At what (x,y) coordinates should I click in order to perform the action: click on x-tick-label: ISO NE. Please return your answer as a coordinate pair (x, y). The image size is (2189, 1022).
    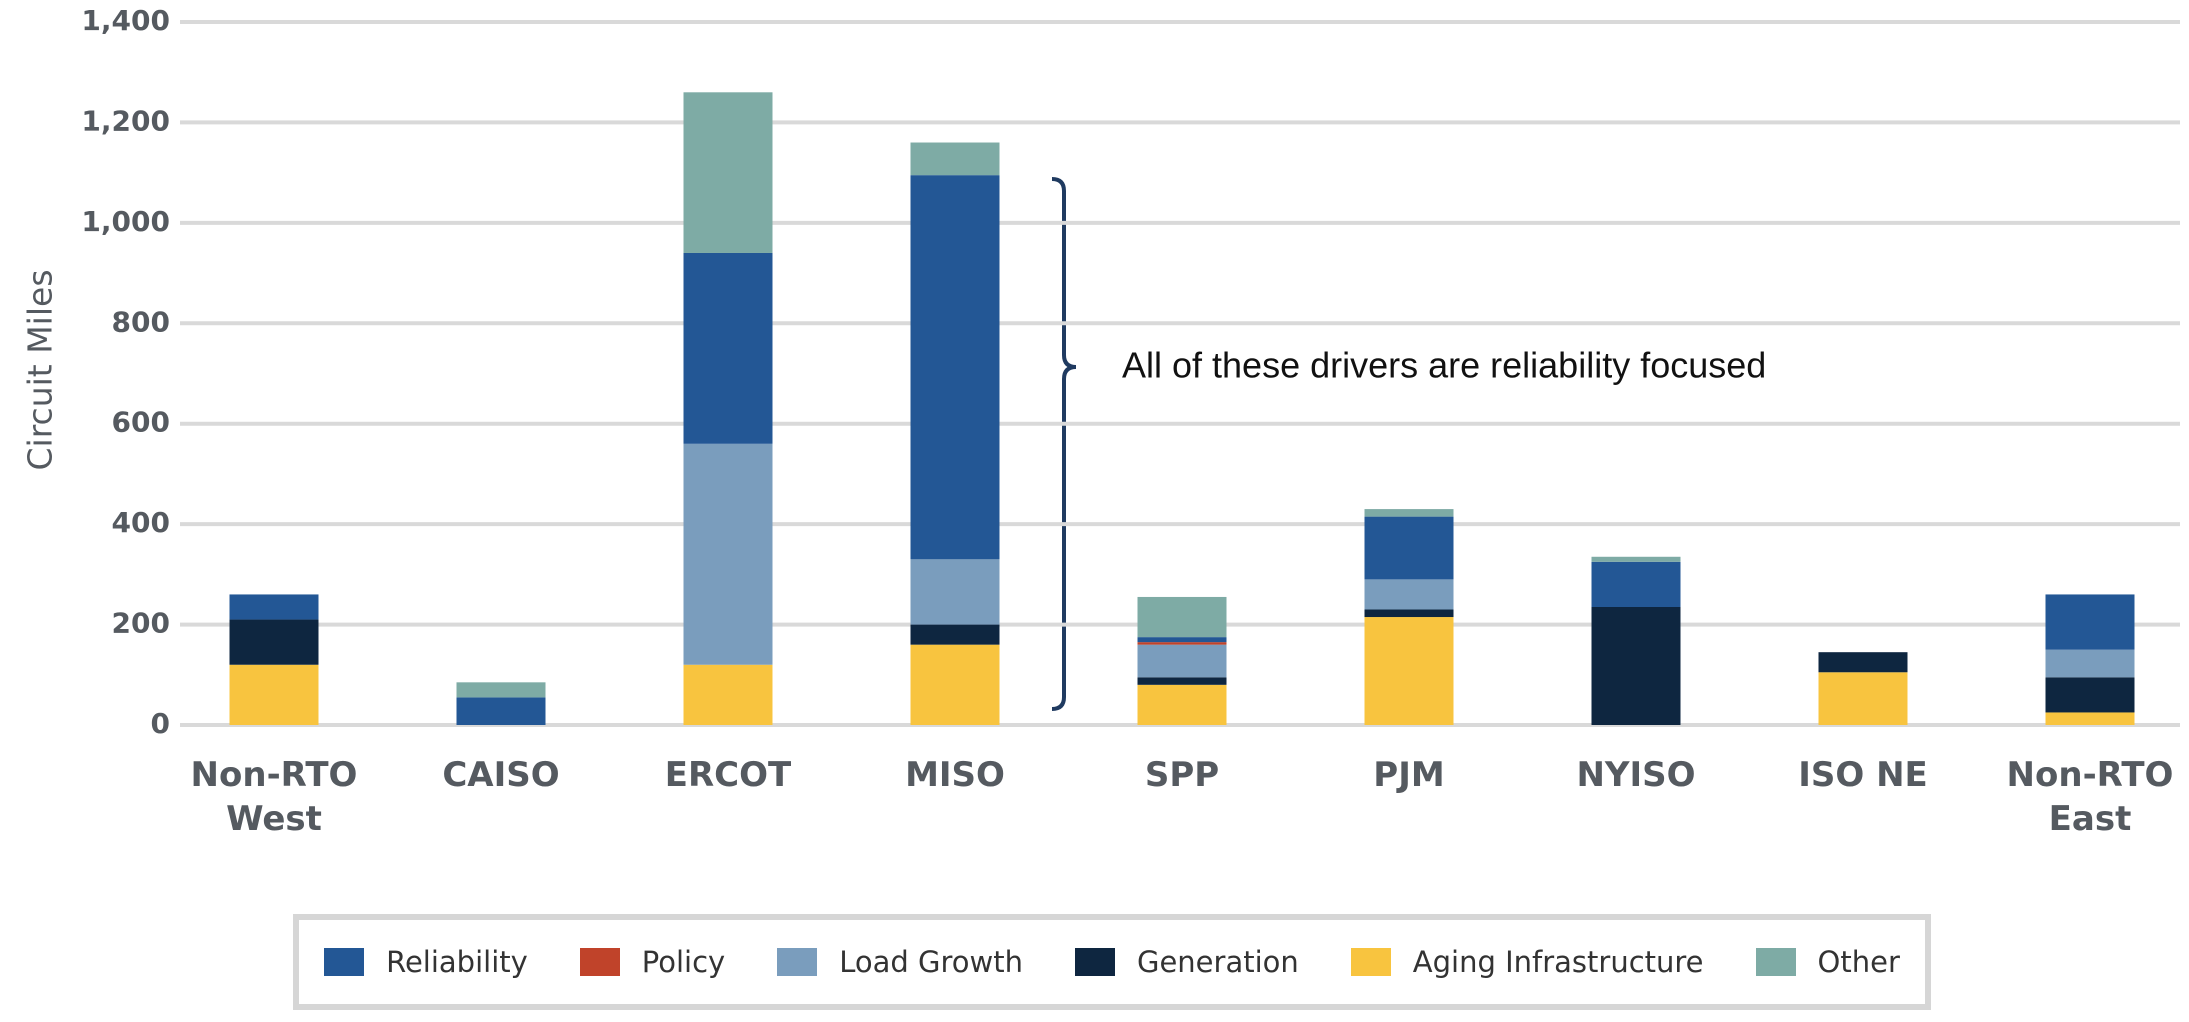
    Looking at the image, I should click on (1863, 775).